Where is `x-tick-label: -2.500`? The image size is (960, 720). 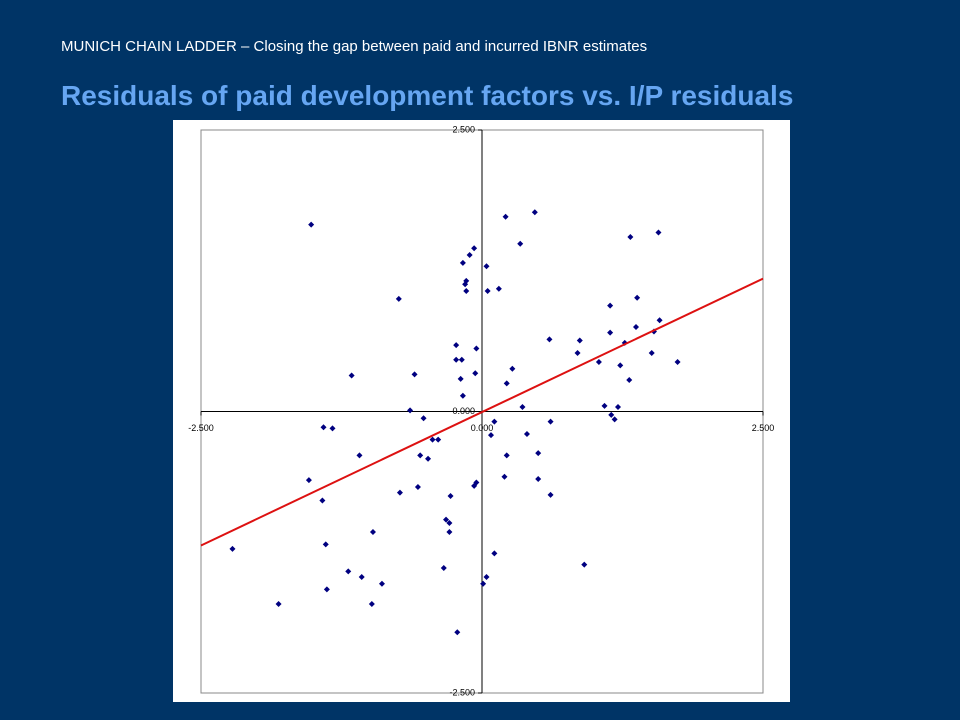 x-tick-label: -2.500 is located at coordinates (201, 428).